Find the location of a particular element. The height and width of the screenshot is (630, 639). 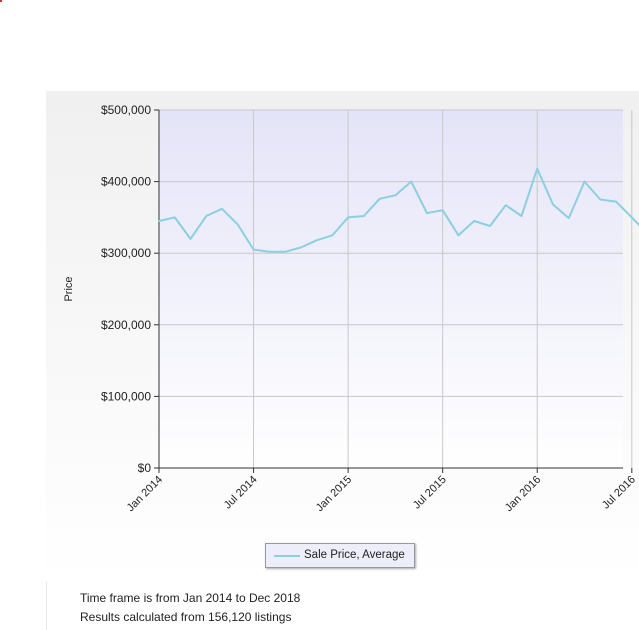

legend-swatch is located at coordinates (287, 556).